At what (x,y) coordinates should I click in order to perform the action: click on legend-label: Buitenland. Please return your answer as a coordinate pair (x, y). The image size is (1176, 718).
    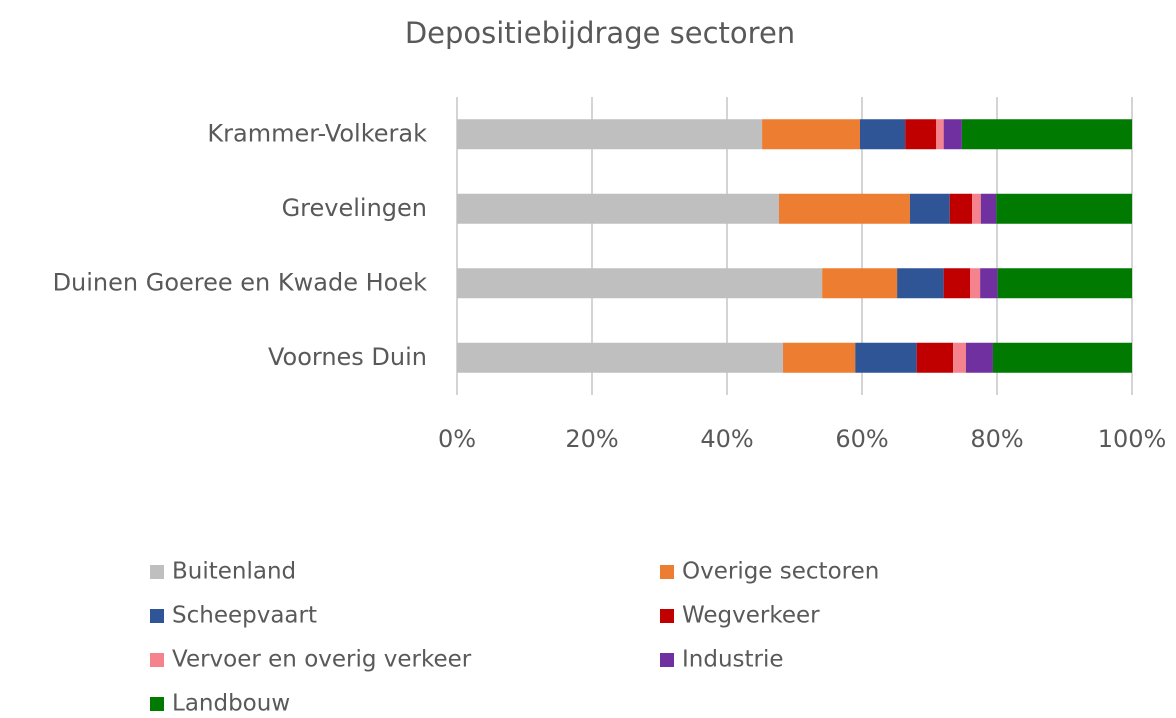
    Looking at the image, I should click on (234, 572).